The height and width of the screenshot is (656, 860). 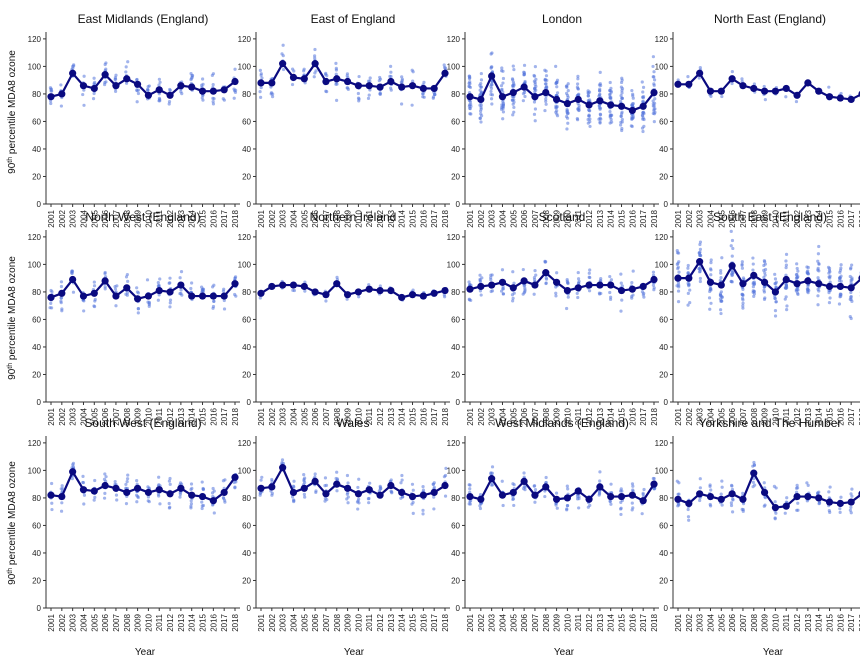 I want to click on x-tick-label: 2008, so click(x=127, y=416).